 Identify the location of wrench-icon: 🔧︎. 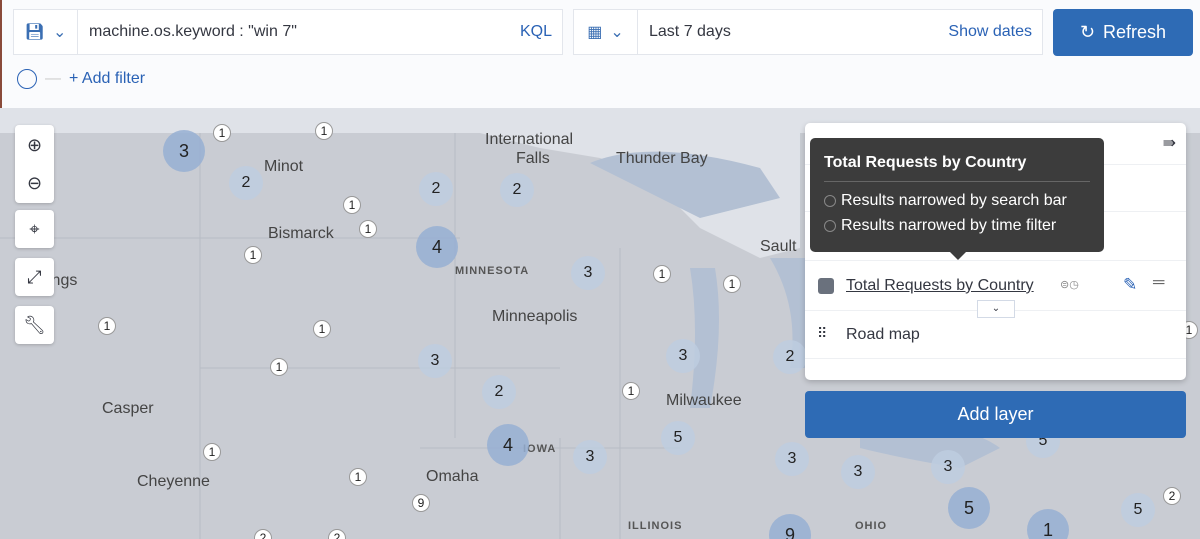
(34, 324).